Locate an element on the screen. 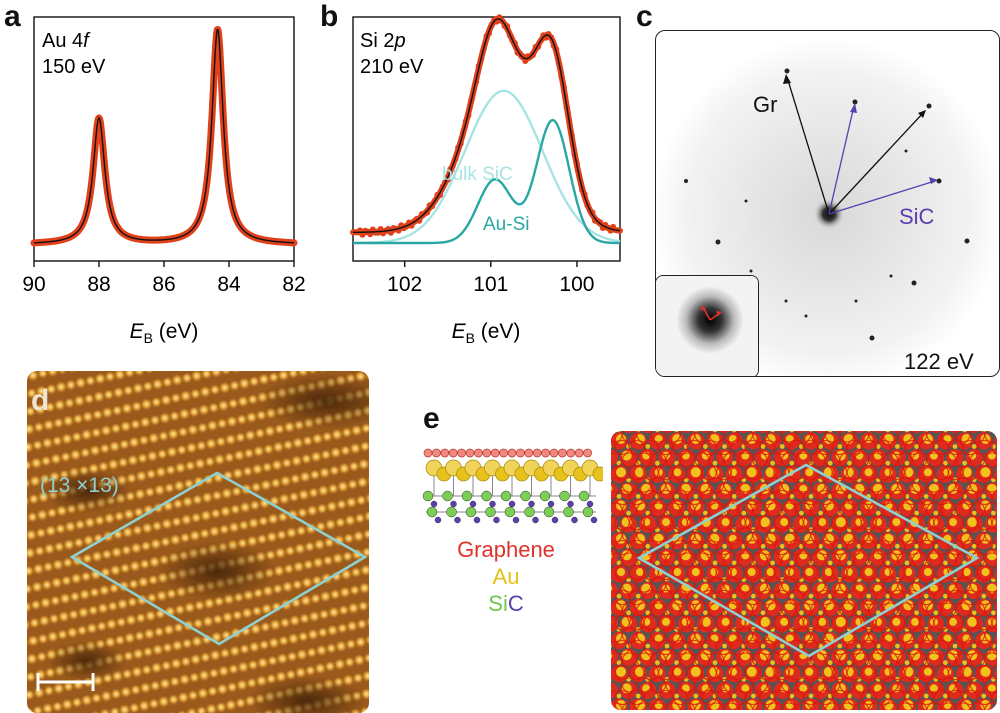 This screenshot has height=713, width=1000. chart-b-fit-series is located at coordinates (487, 126).